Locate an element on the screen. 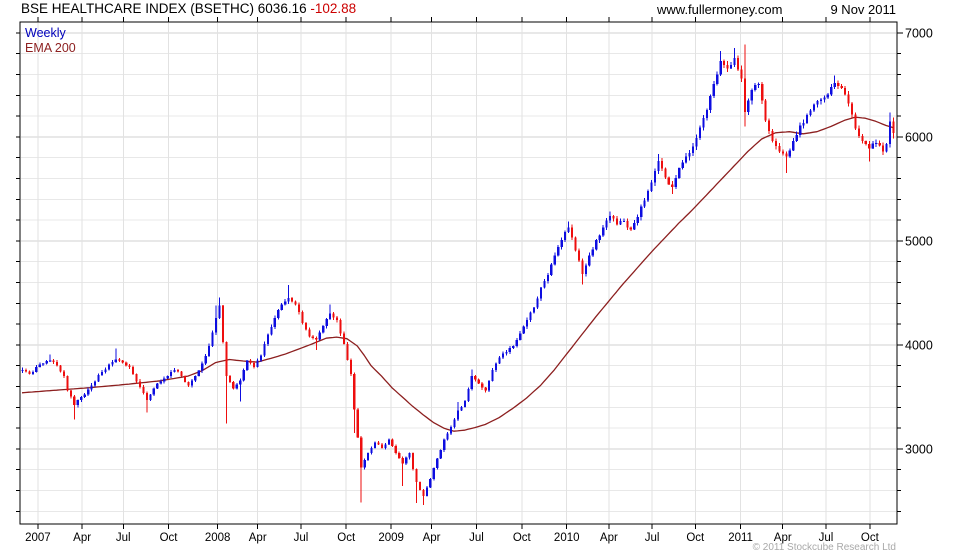  y-axis-label: 6000 is located at coordinates (919, 137).